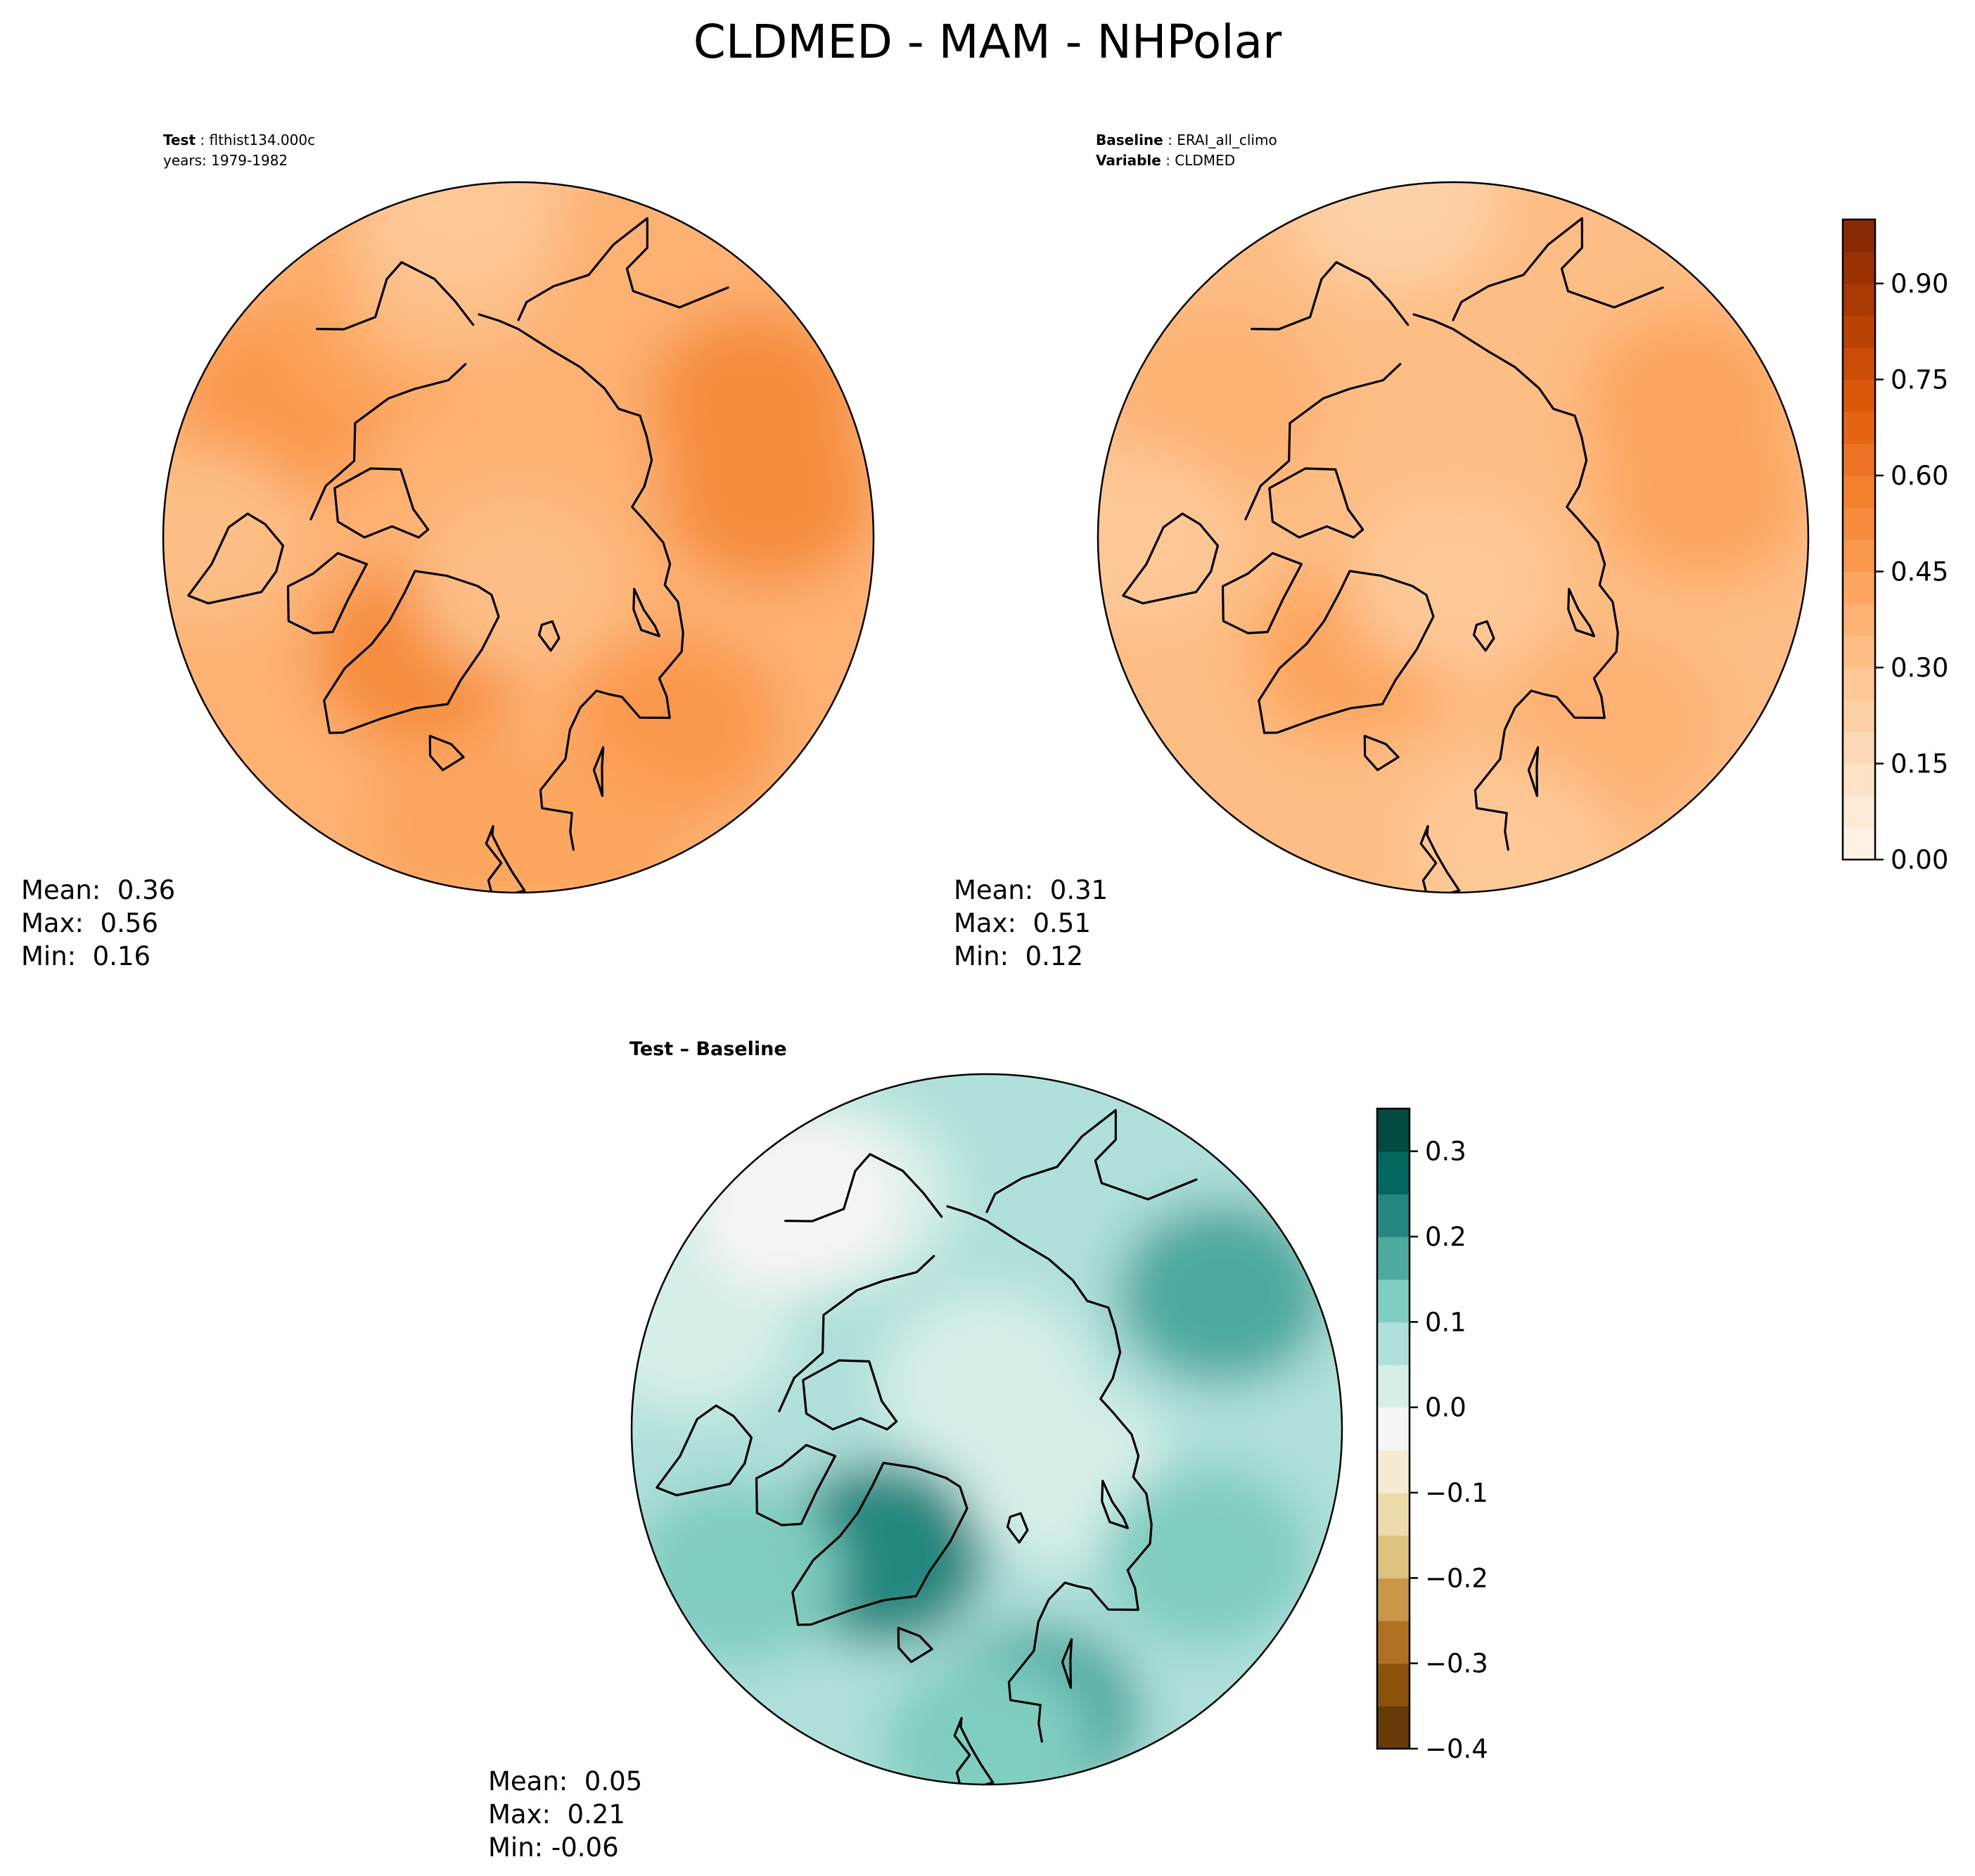 This screenshot has width=1975, height=1876. Describe the element at coordinates (458, 555) in the screenshot. I see `test-coastlines` at that location.